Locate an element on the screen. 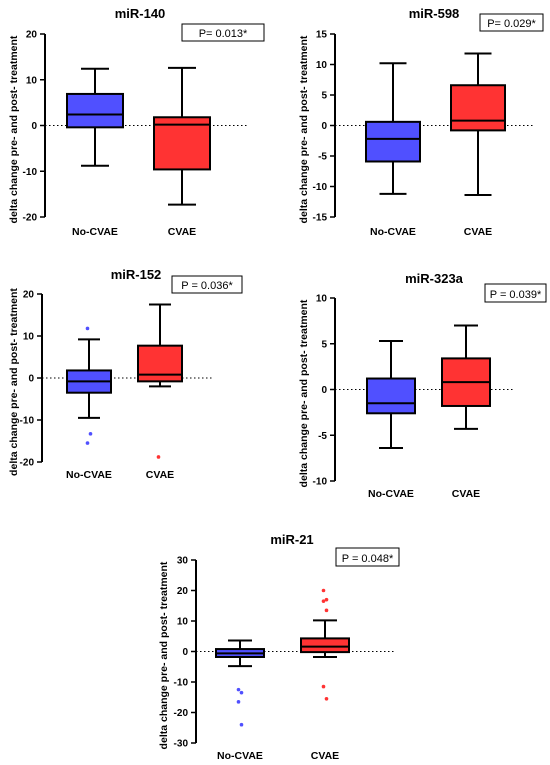 This screenshot has width=550, height=765. pvalue-label: P = 0.048* is located at coordinates (368, 559).